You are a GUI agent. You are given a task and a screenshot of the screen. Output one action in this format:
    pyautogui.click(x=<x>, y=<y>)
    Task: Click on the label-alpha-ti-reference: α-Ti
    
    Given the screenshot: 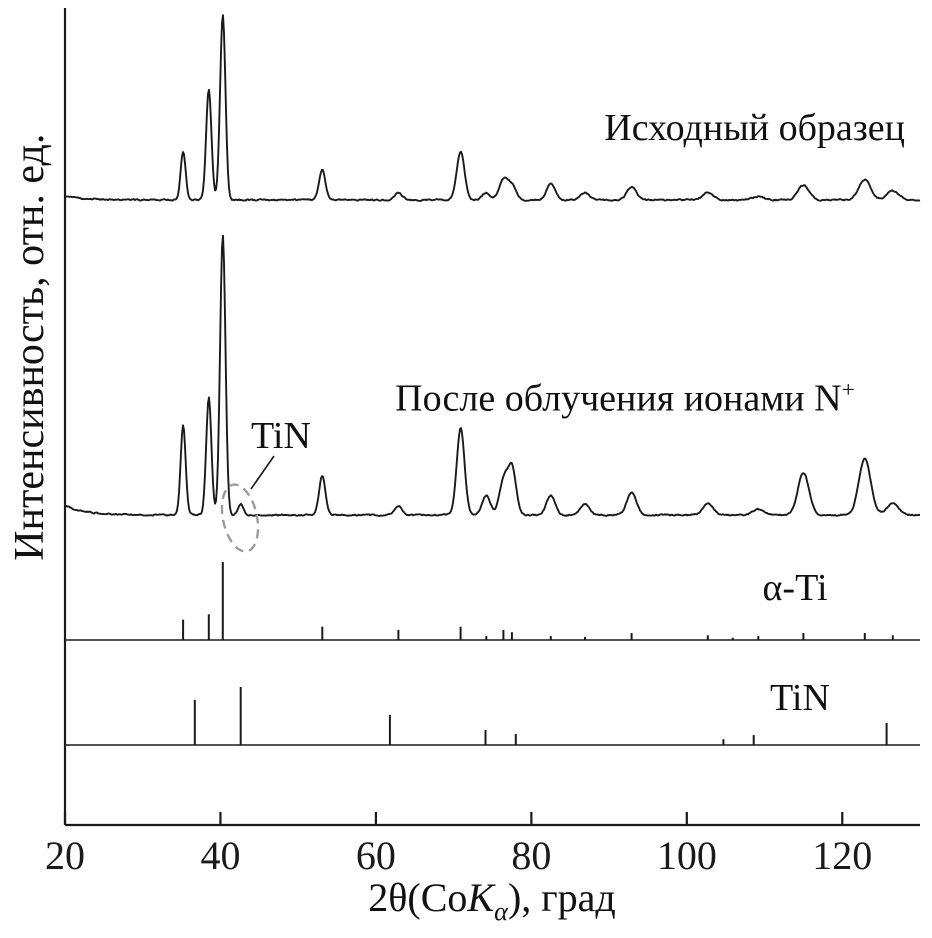 What is the action you would take?
    pyautogui.click(x=795, y=588)
    